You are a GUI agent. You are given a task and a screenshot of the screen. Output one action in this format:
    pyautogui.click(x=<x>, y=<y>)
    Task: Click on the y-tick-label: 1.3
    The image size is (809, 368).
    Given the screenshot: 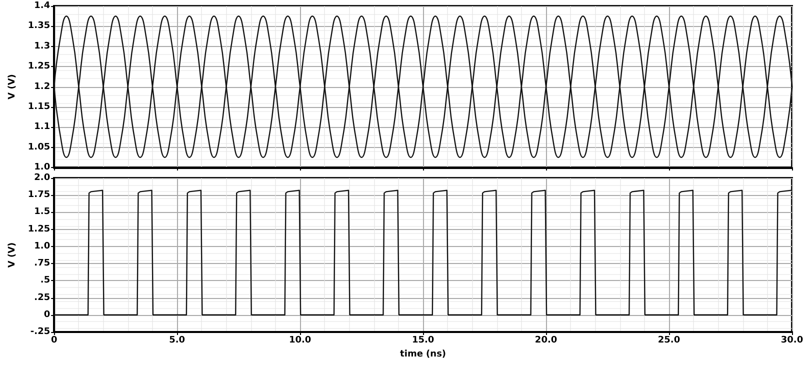 What is the action you would take?
    pyautogui.click(x=42, y=46)
    